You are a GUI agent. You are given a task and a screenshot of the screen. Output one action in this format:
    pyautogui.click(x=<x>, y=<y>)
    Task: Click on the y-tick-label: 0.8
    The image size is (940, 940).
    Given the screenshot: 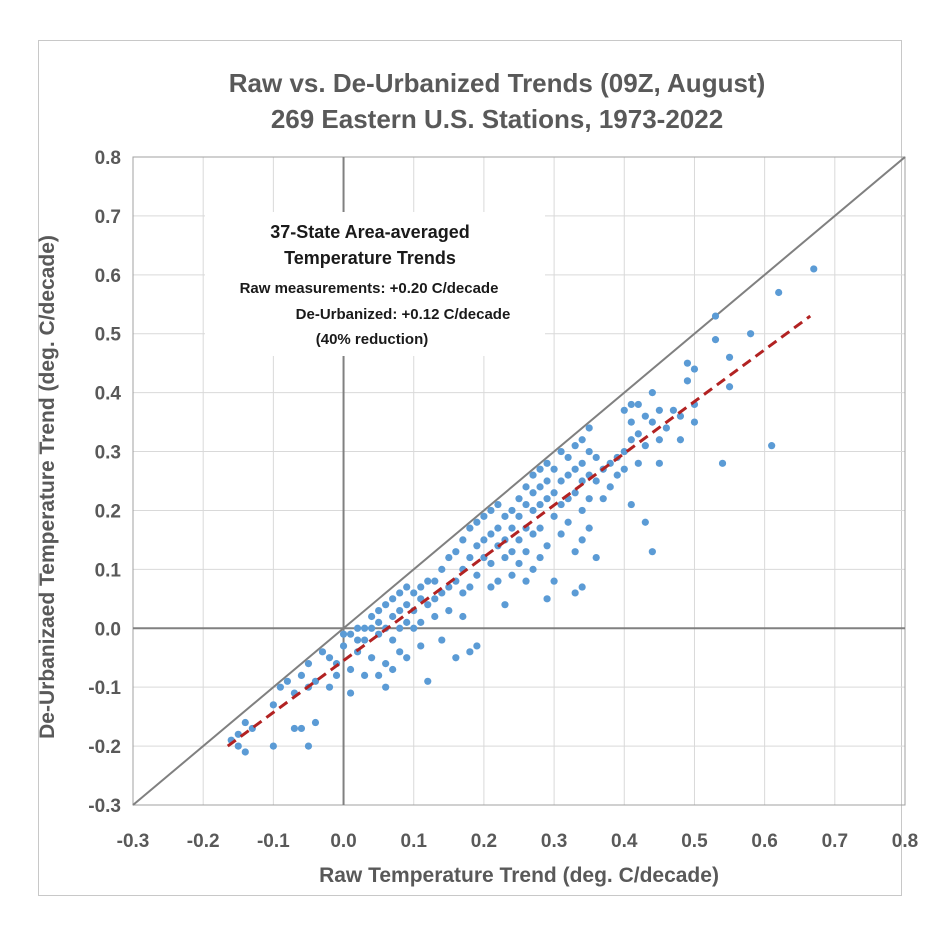 What is the action you would take?
    pyautogui.click(x=108, y=158)
    